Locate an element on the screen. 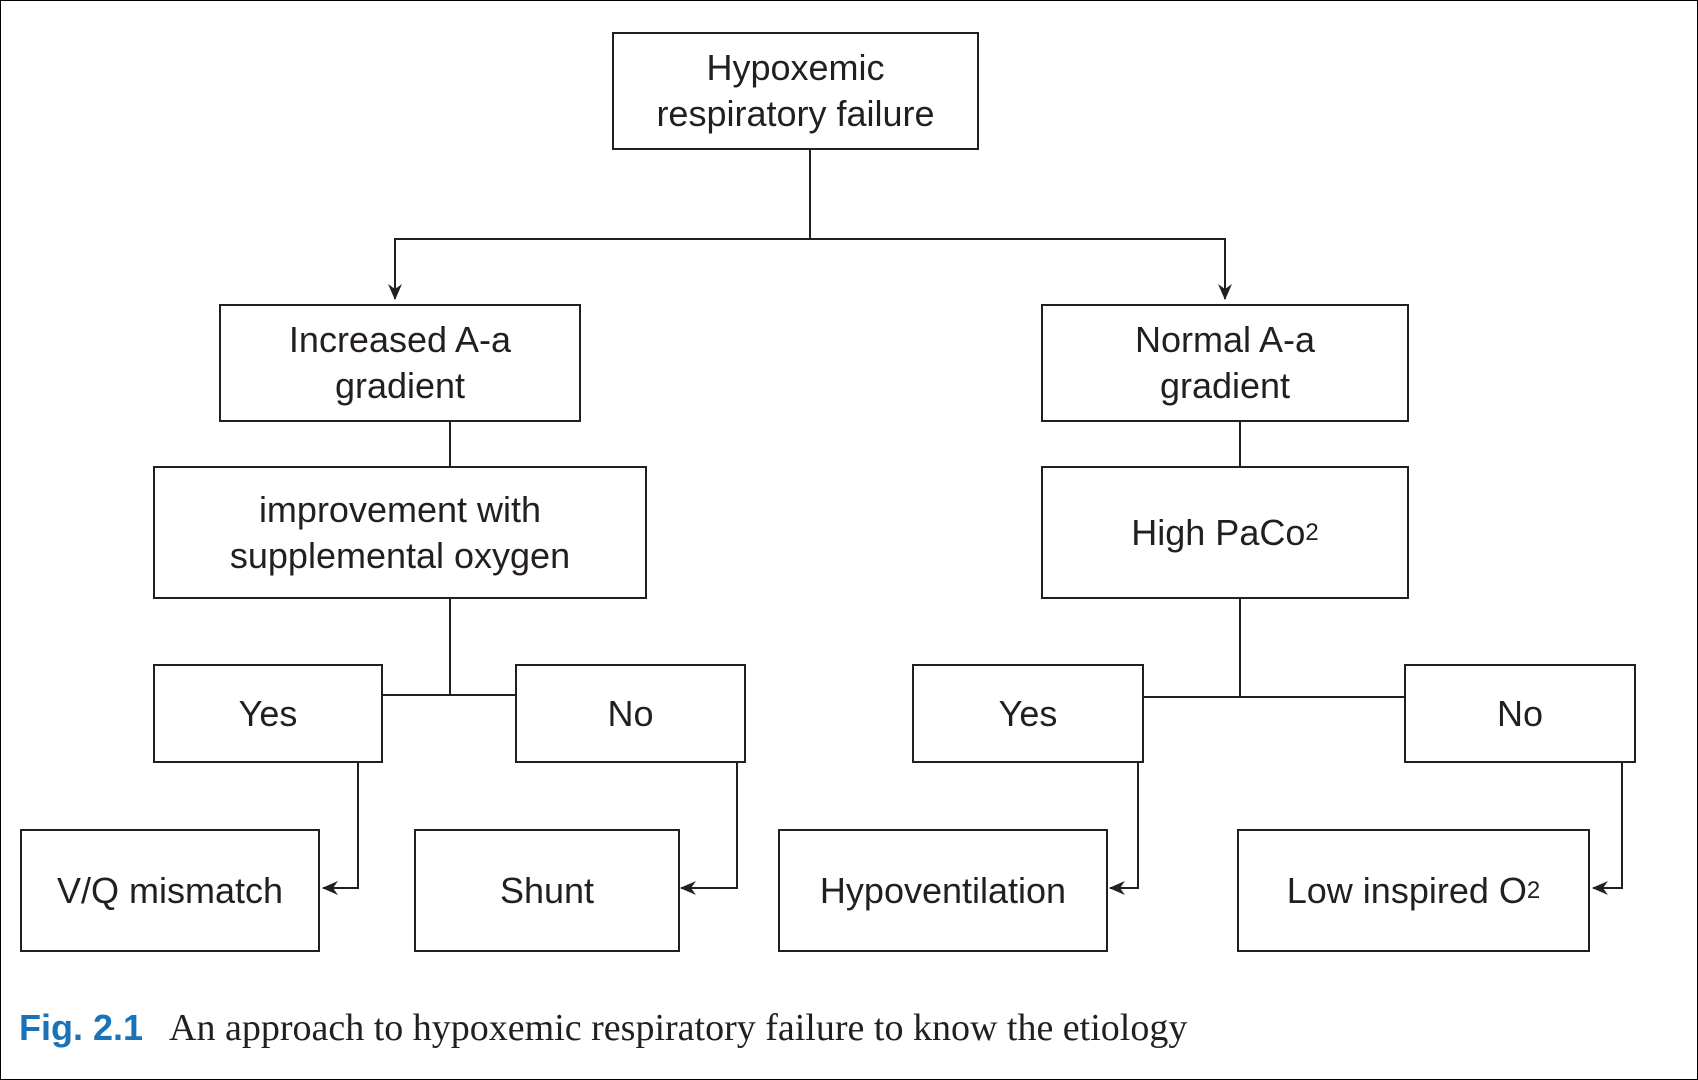  high-paco2-text: High PaCo is located at coordinates (1218, 532).